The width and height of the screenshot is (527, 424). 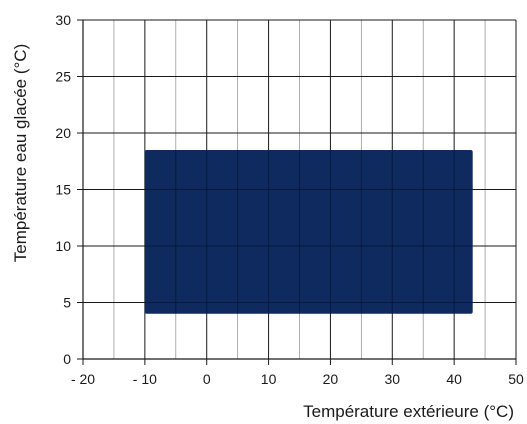 What do you see at coordinates (63, 246) in the screenshot?
I see `y-tick-label: 10` at bounding box center [63, 246].